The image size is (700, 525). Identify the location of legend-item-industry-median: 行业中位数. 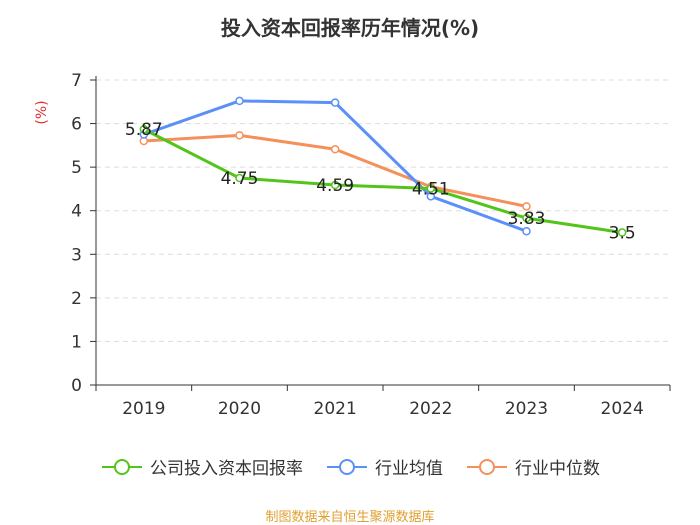
(532, 466).